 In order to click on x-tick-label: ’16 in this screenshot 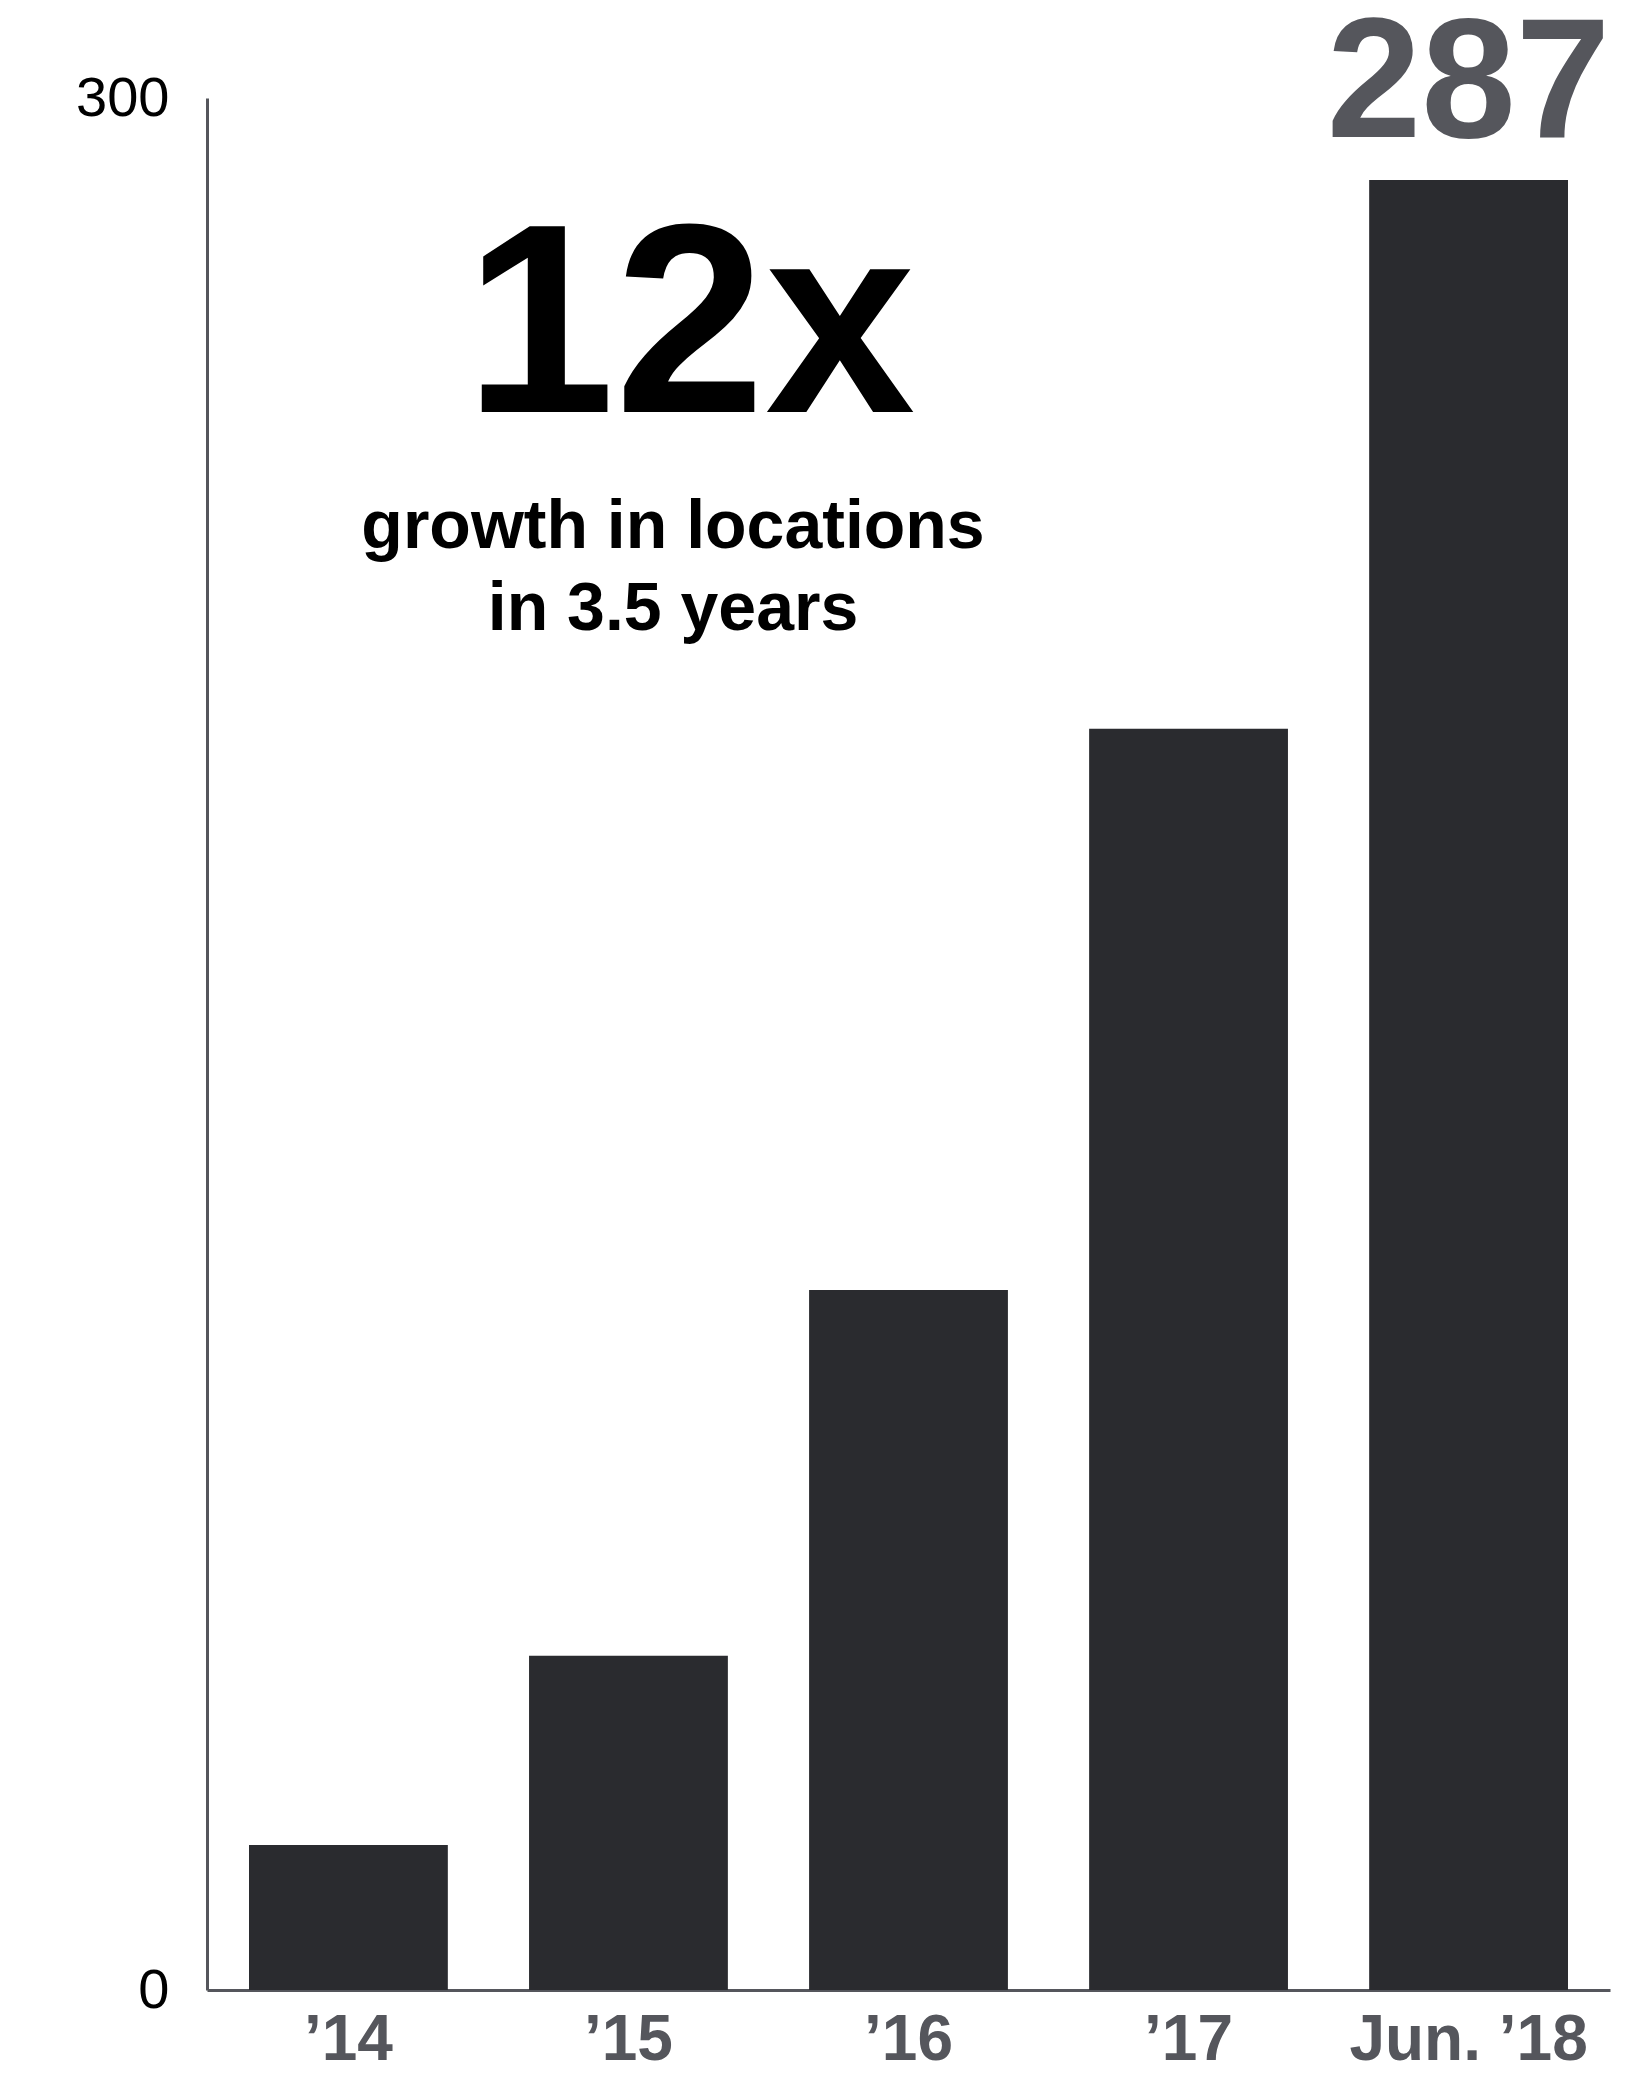, I will do `click(908, 2037)`.